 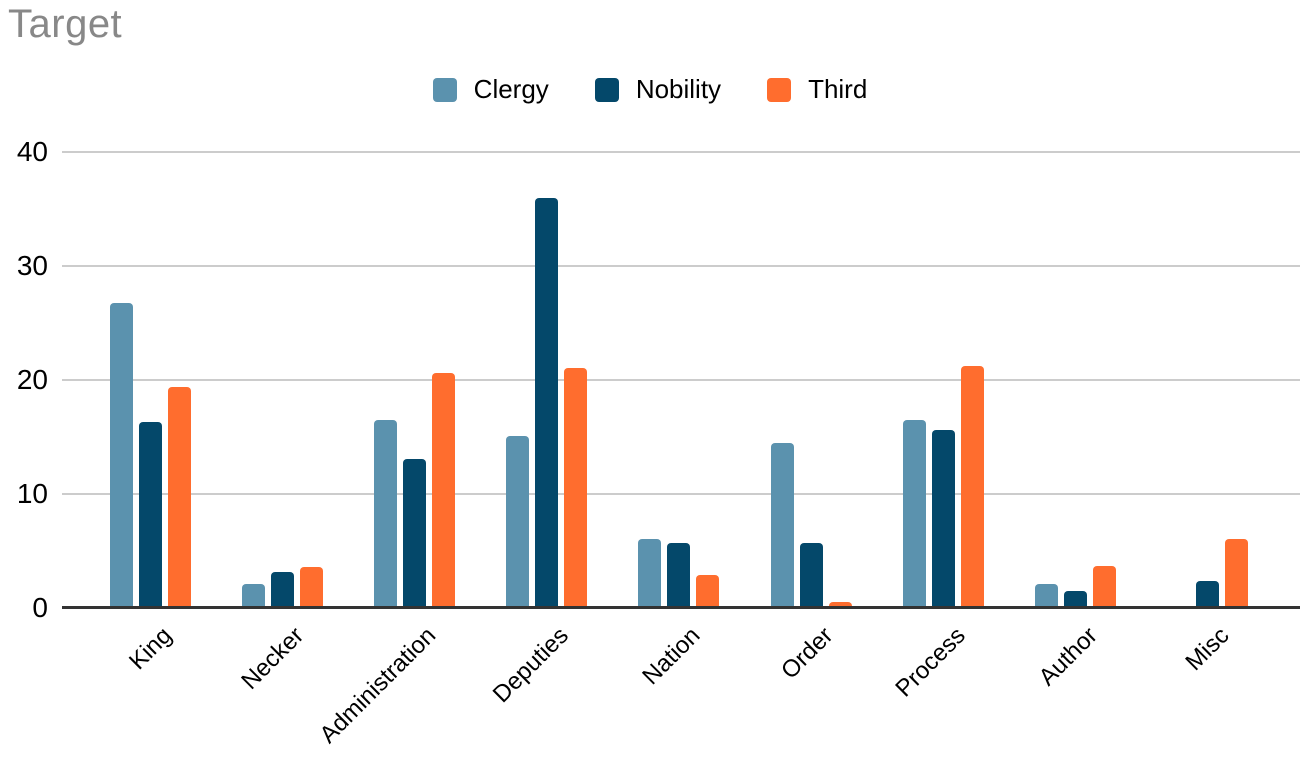 What do you see at coordinates (1237, 573) in the screenshot?
I see `bar-misc-third` at bounding box center [1237, 573].